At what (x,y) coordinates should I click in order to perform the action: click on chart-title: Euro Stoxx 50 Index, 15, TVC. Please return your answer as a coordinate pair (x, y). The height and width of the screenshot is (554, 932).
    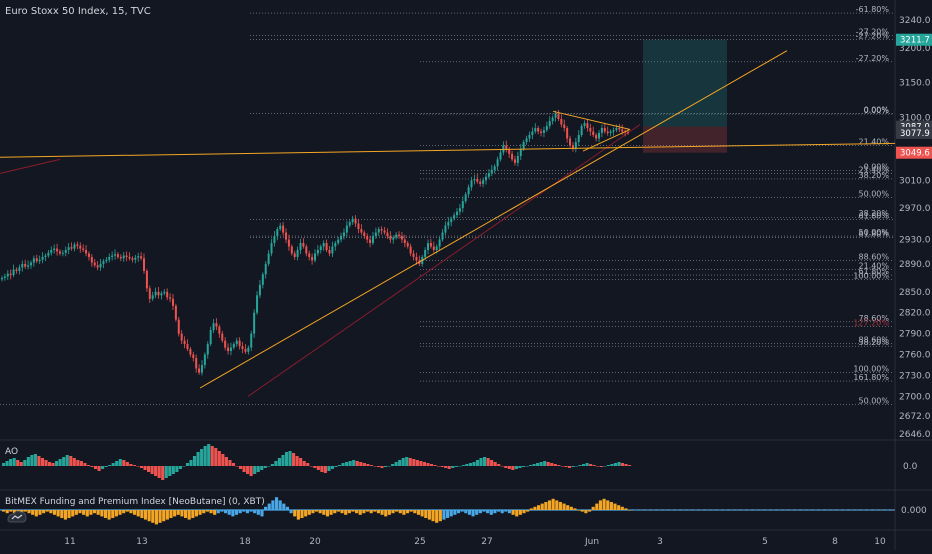
    Looking at the image, I should click on (78, 11).